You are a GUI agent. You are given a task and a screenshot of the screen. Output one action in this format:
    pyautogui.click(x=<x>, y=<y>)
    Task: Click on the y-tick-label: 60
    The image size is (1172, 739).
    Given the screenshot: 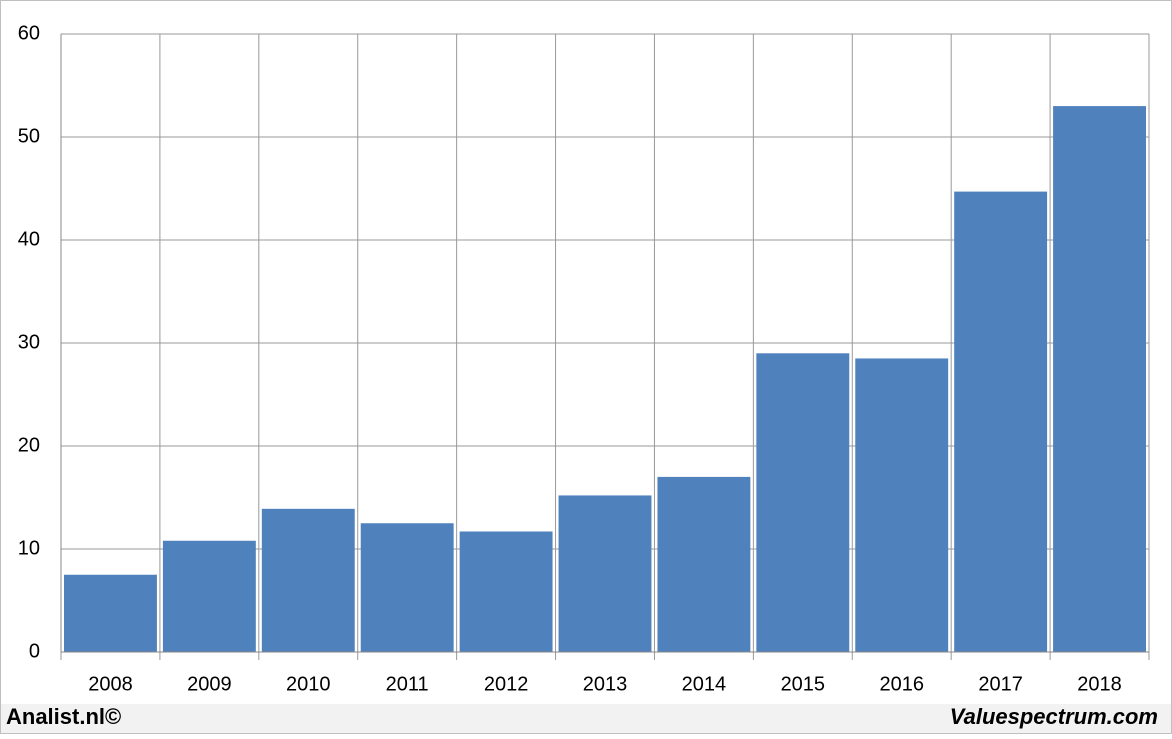 What is the action you would take?
    pyautogui.click(x=29, y=33)
    